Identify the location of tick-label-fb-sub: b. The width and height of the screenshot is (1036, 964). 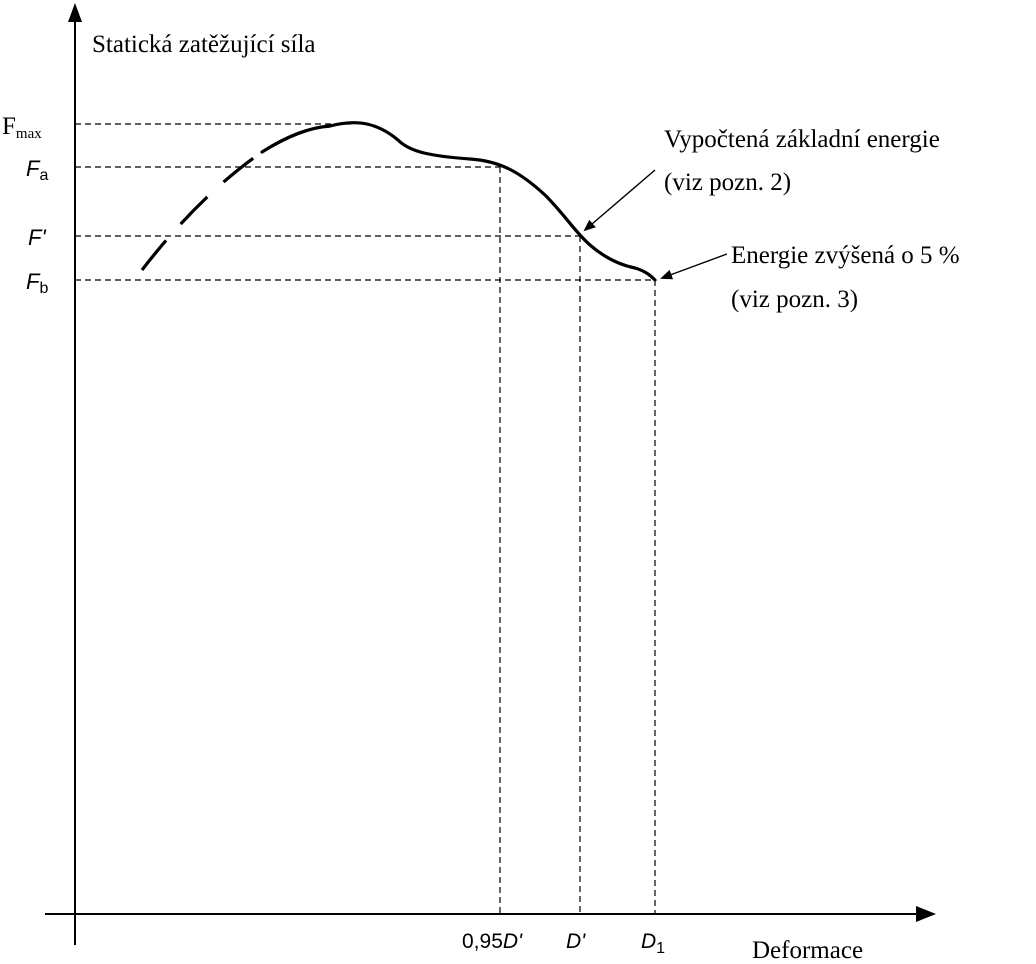
(43, 288).